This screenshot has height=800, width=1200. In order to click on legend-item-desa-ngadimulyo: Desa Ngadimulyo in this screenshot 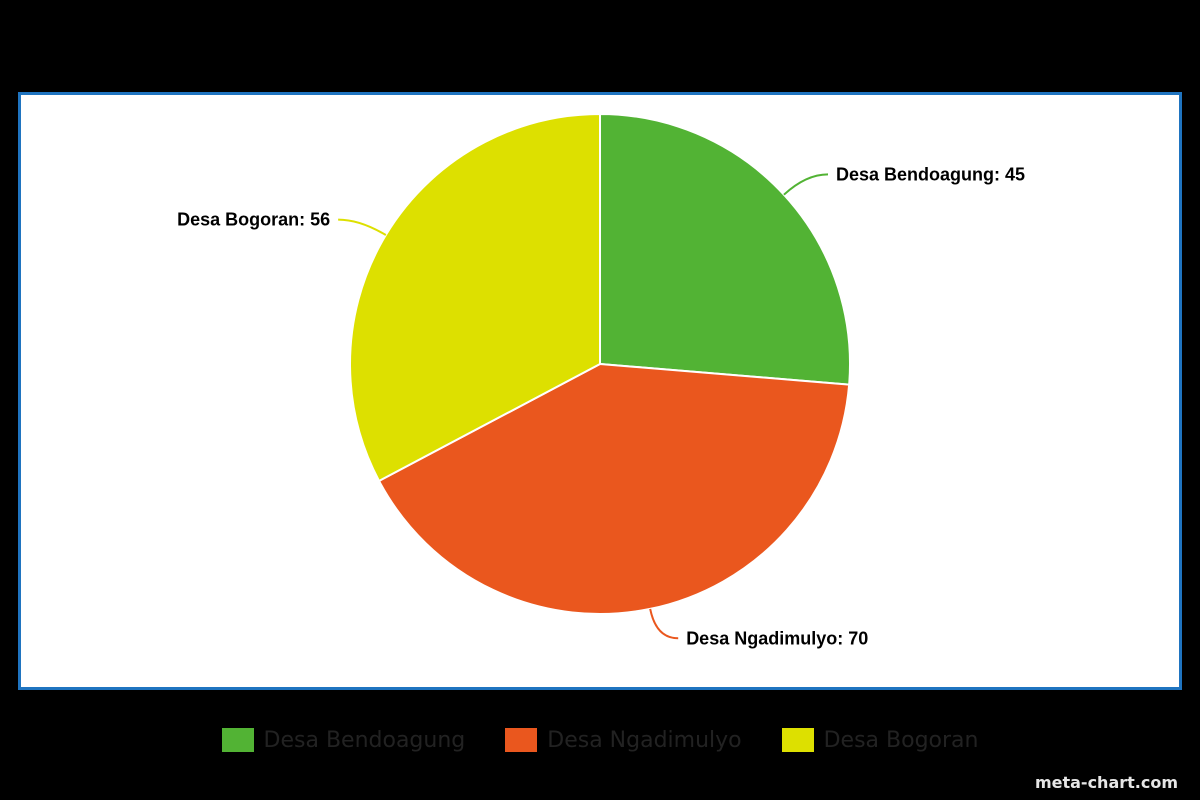, I will do `click(623, 740)`.